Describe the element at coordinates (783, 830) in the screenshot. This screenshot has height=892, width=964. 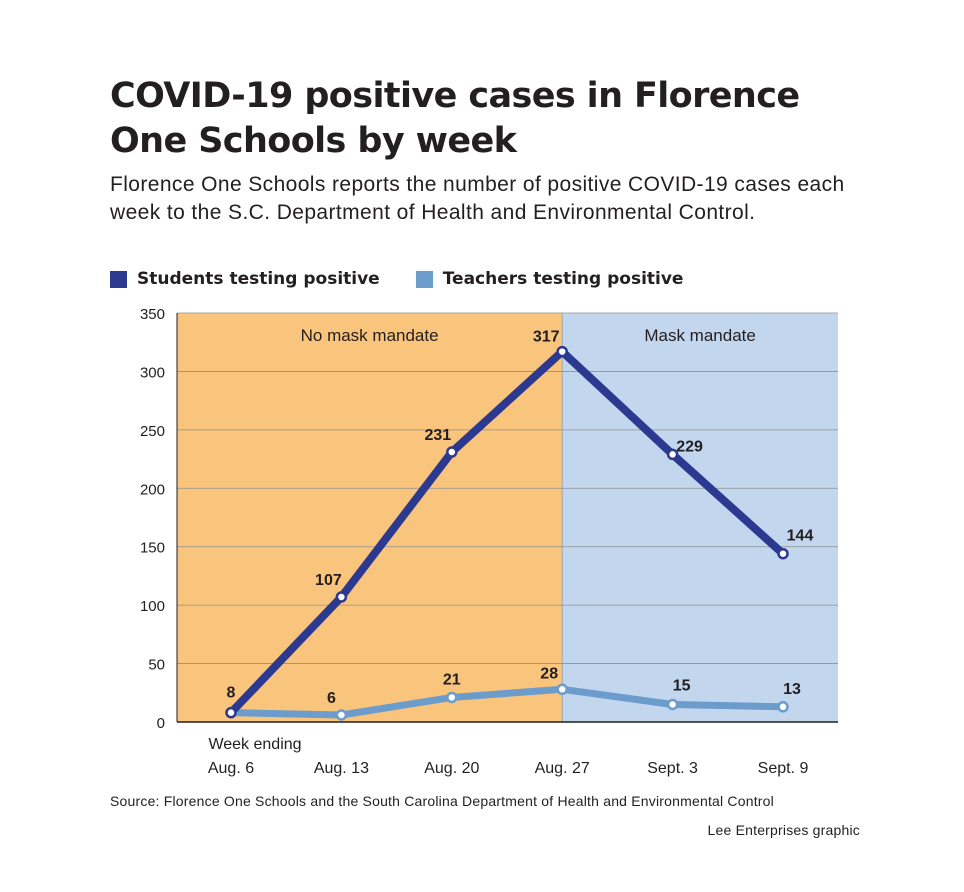
I see `credit-note: Lee Enterprises graphic` at that location.